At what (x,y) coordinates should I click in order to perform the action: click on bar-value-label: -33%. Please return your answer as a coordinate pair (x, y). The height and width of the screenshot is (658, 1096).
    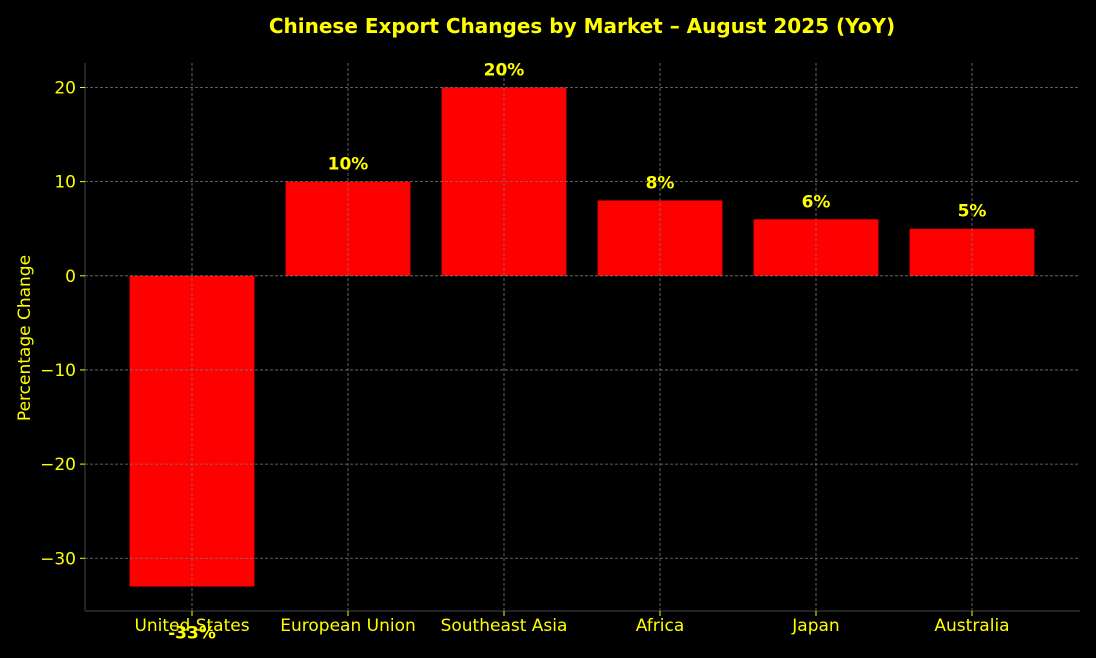
    Looking at the image, I should click on (192, 634).